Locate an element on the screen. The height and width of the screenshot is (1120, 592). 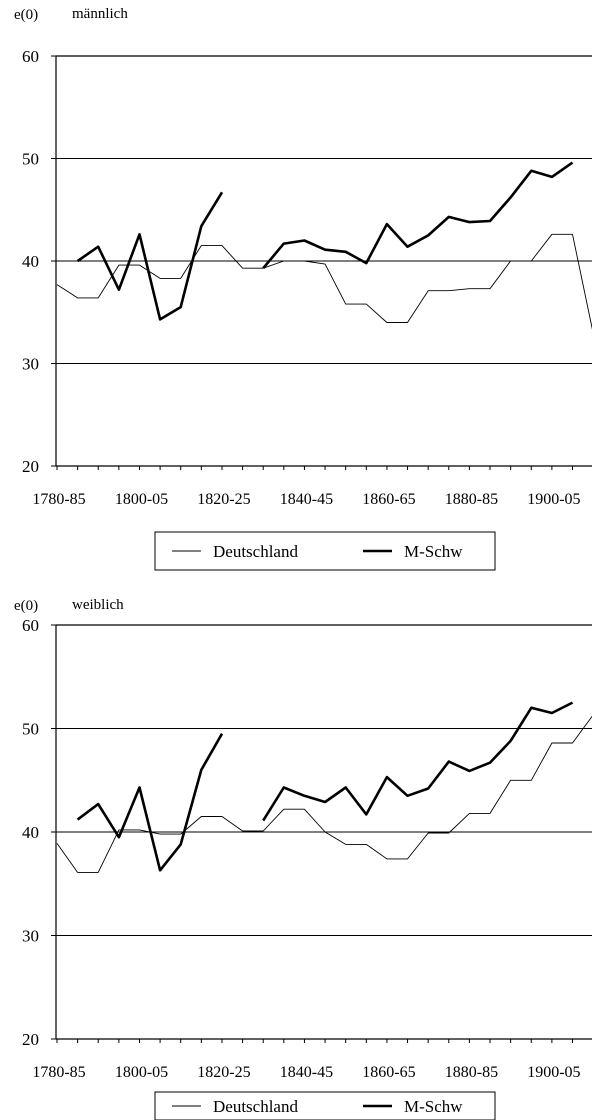
chart-title: weiblich is located at coordinates (98, 605).